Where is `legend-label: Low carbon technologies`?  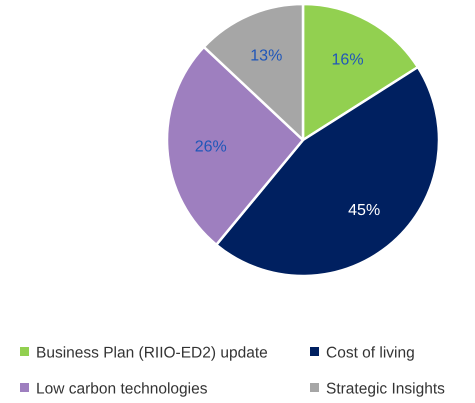 legend-label: Low carbon technologies is located at coordinates (122, 389).